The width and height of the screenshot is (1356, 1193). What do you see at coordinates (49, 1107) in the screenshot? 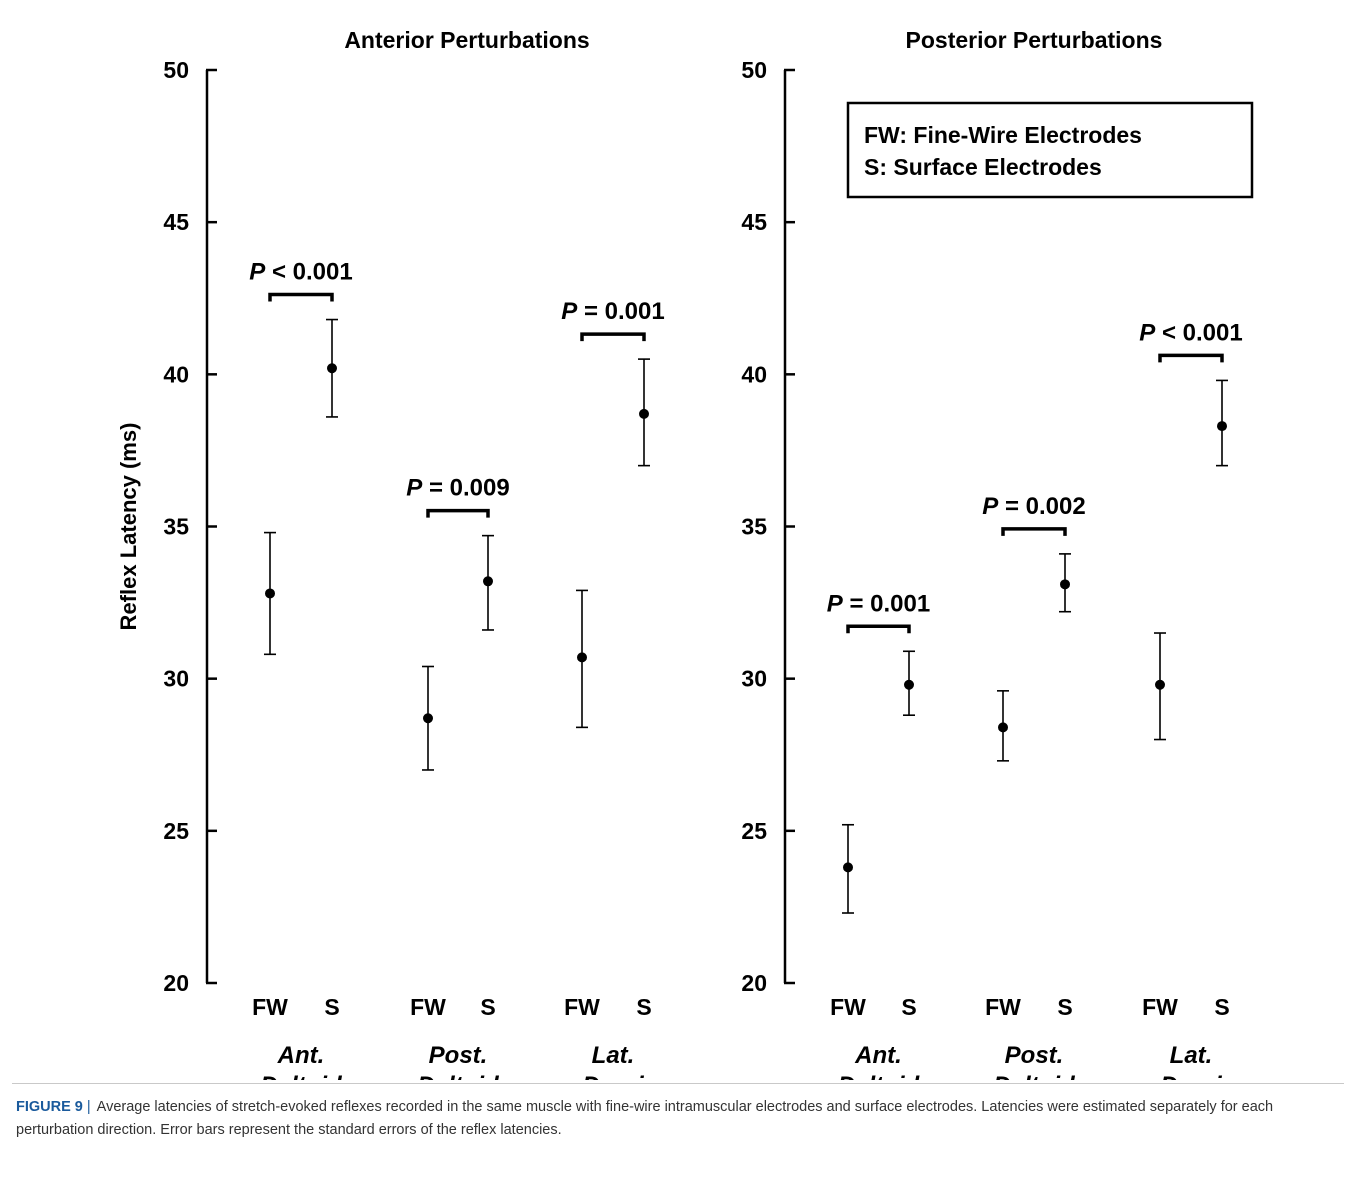
I see `caption-label: FIGURE 9` at bounding box center [49, 1107].